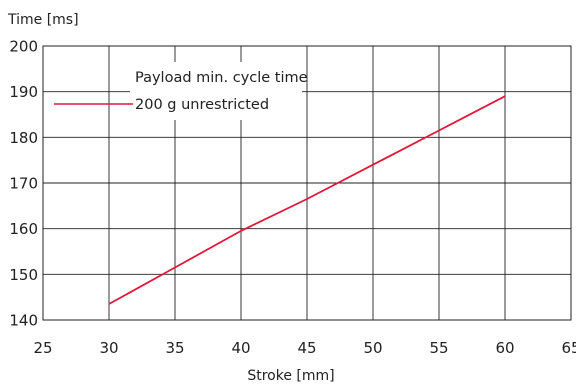  Describe the element at coordinates (221, 78) in the screenshot. I see `legend-title: Payload min. cycle time` at that location.